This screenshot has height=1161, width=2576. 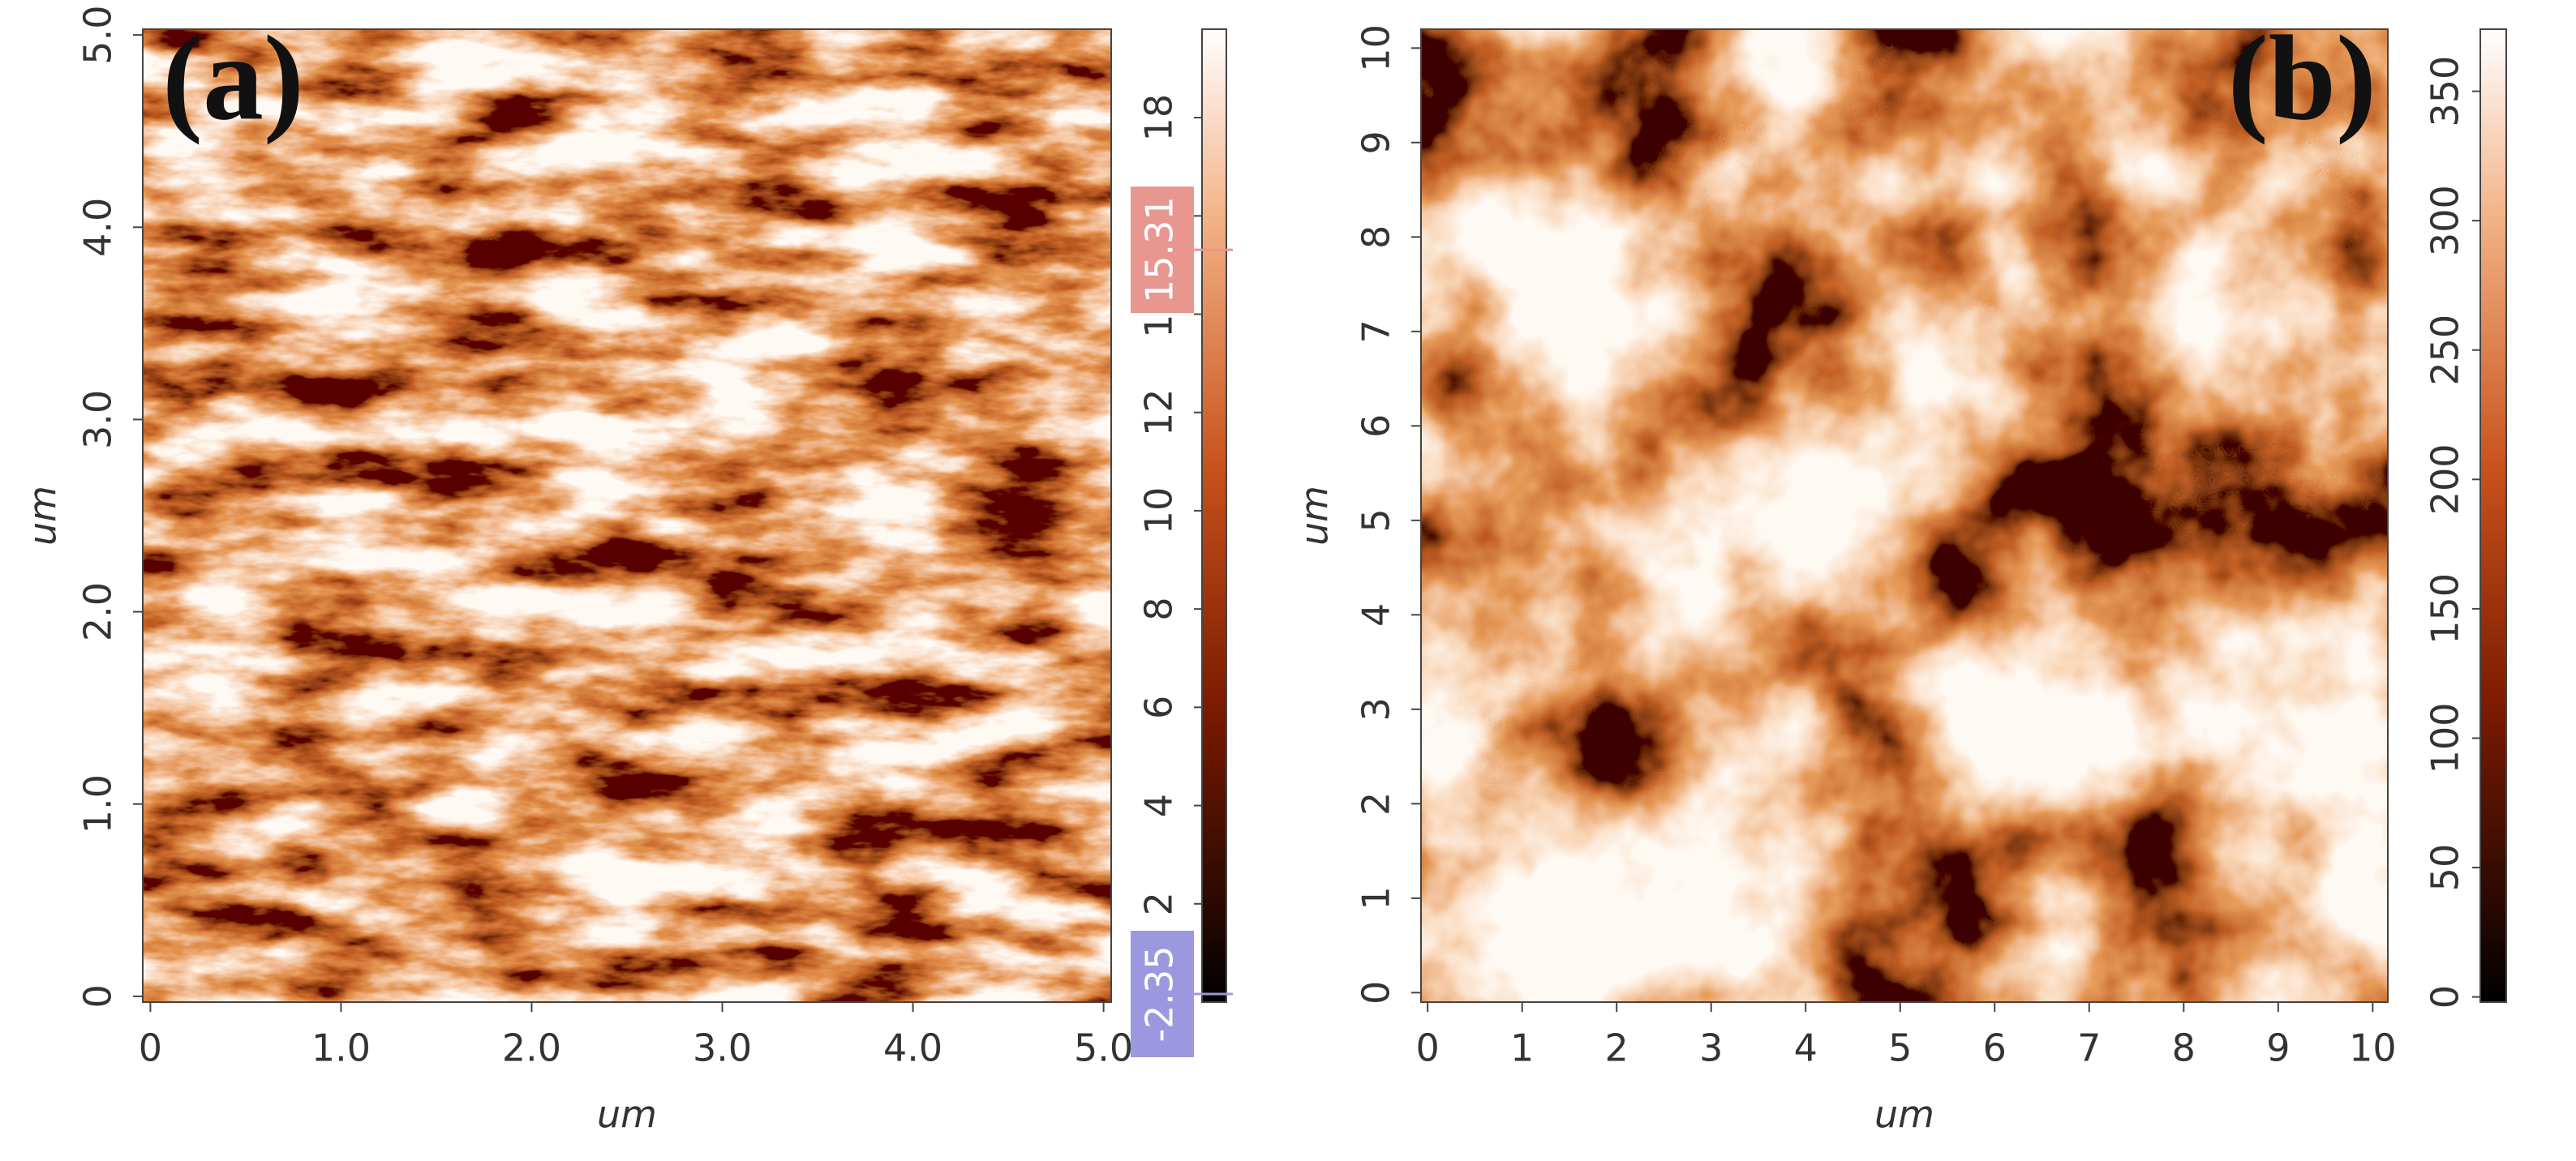 What do you see at coordinates (722, 1048) in the screenshot?
I see `x-tick-label: 3.0` at bounding box center [722, 1048].